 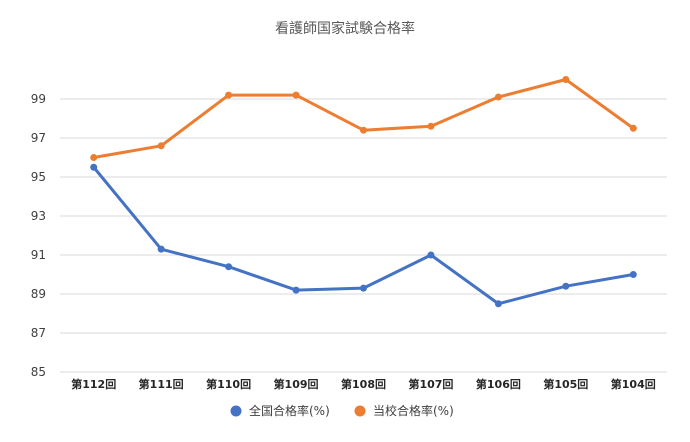 What do you see at coordinates (296, 384) in the screenshot?
I see `x-tick-label: 第109回` at bounding box center [296, 384].